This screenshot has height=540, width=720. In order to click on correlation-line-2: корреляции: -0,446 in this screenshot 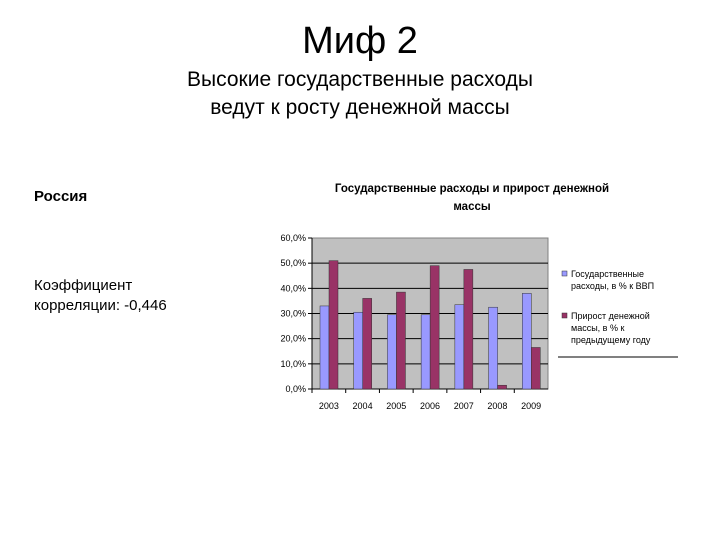, I will do `click(100, 305)`.